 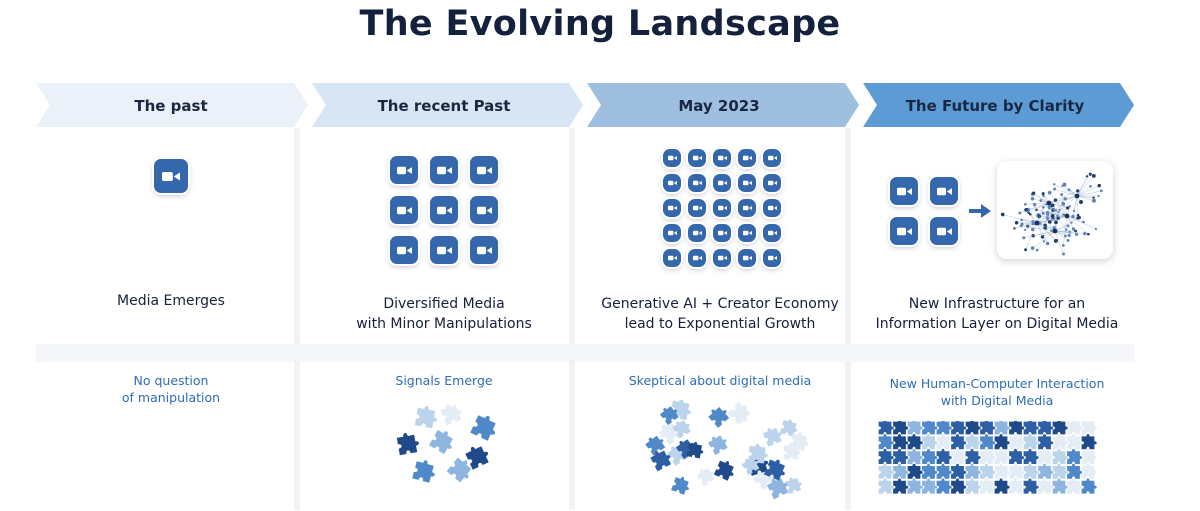 I want to click on stage-label-past: The past, so click(x=171, y=106).